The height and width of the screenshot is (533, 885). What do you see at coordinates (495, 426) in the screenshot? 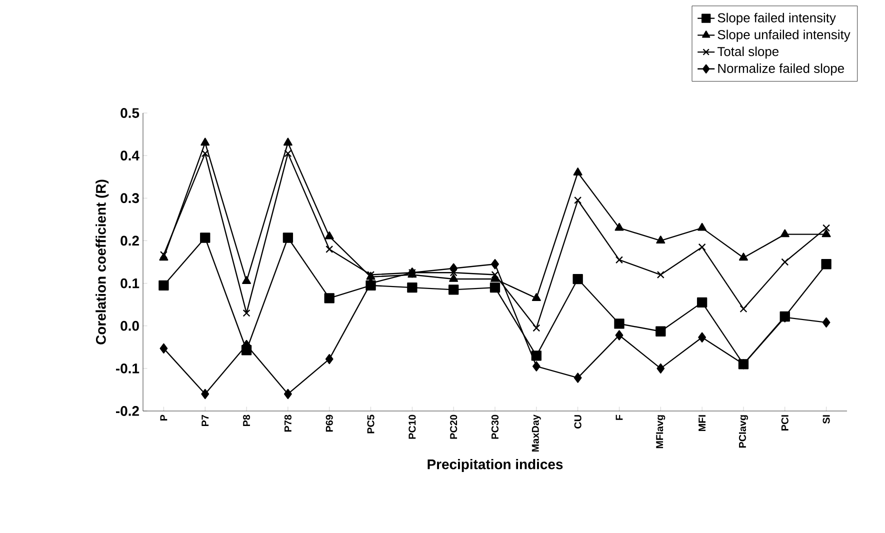
I see `x-tick-label: PC30` at bounding box center [495, 426].